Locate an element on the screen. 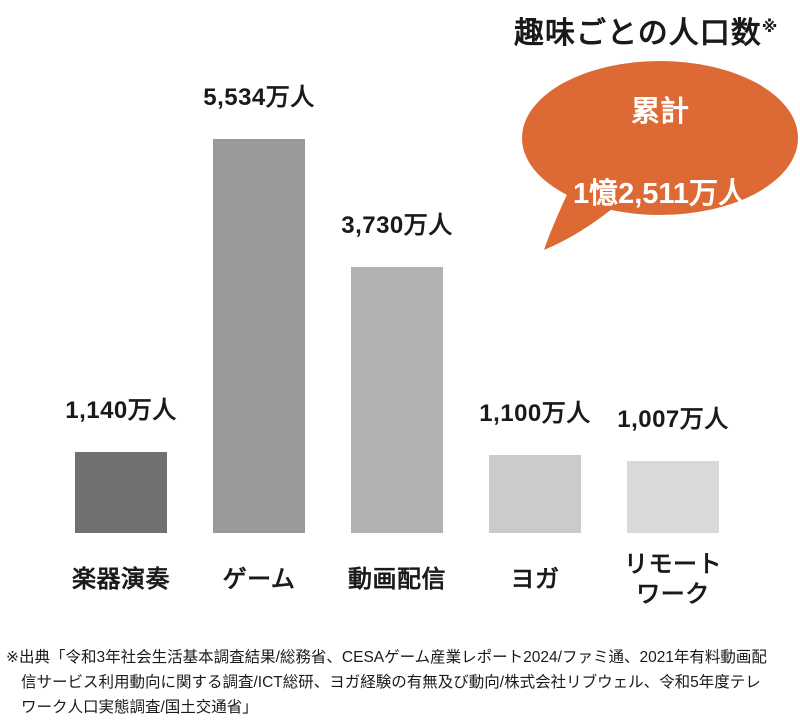 This screenshot has width=800, height=723. bar-value-label-4: 1,007万人 is located at coordinates (673, 419).